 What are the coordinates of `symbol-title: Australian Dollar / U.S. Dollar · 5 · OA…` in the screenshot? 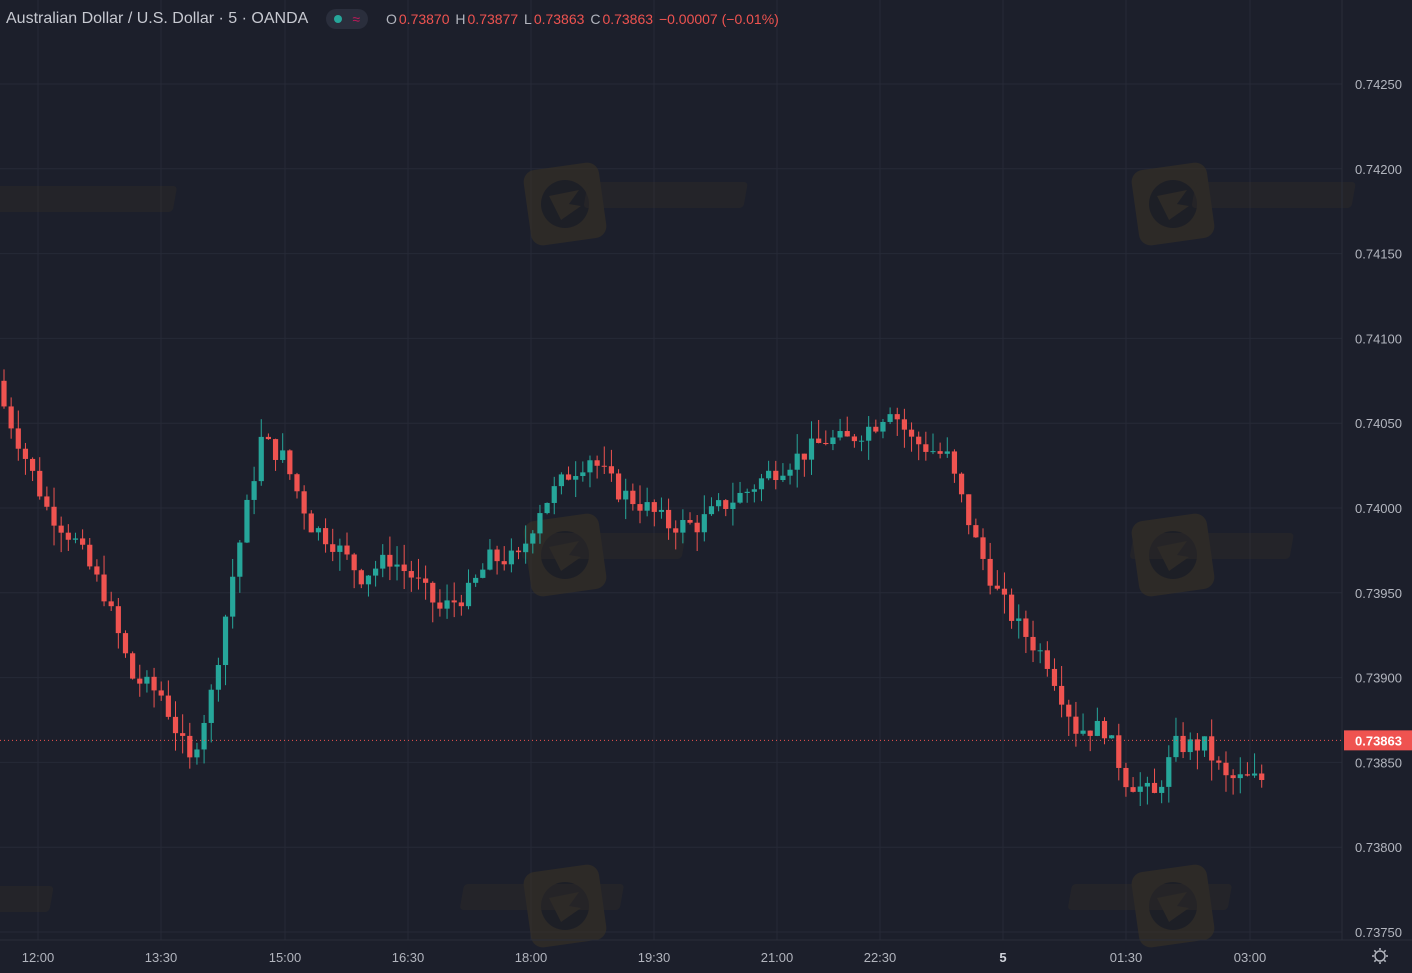 It's located at (157, 18).